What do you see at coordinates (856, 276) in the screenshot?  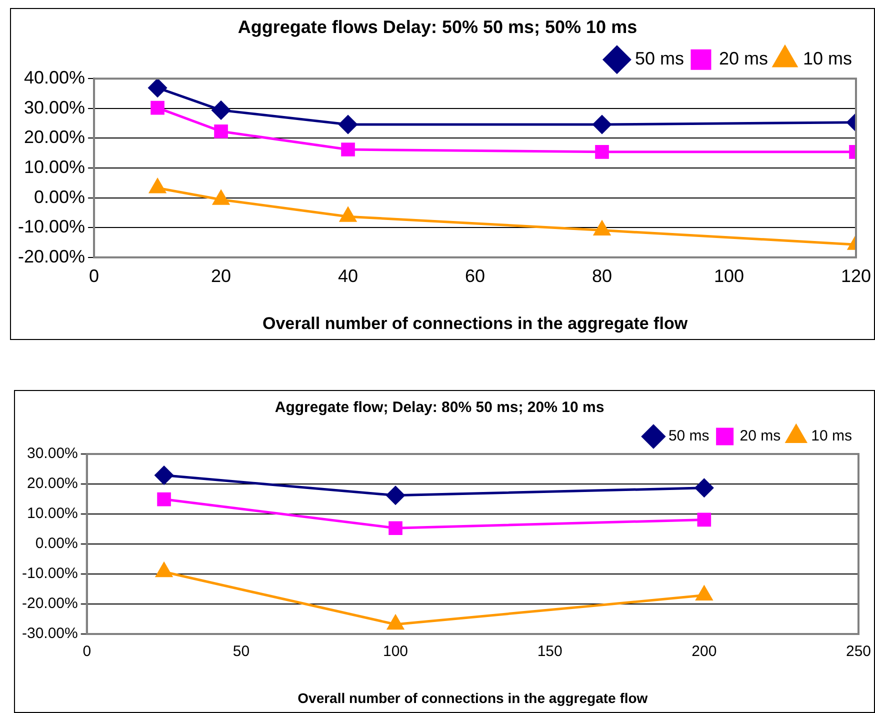 I see `x-tick-label: 120` at bounding box center [856, 276].